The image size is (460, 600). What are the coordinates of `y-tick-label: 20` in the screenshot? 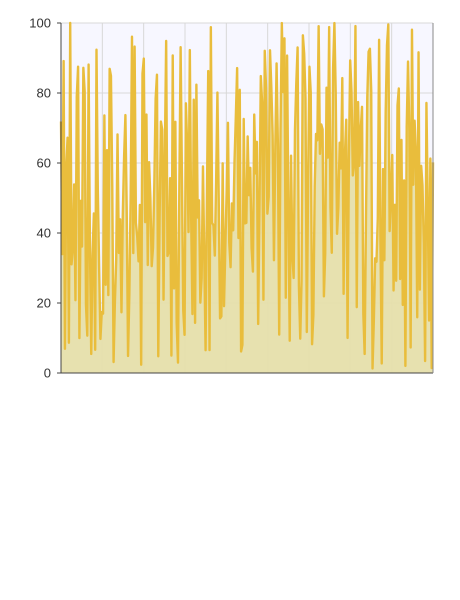 It's located at (44, 303).